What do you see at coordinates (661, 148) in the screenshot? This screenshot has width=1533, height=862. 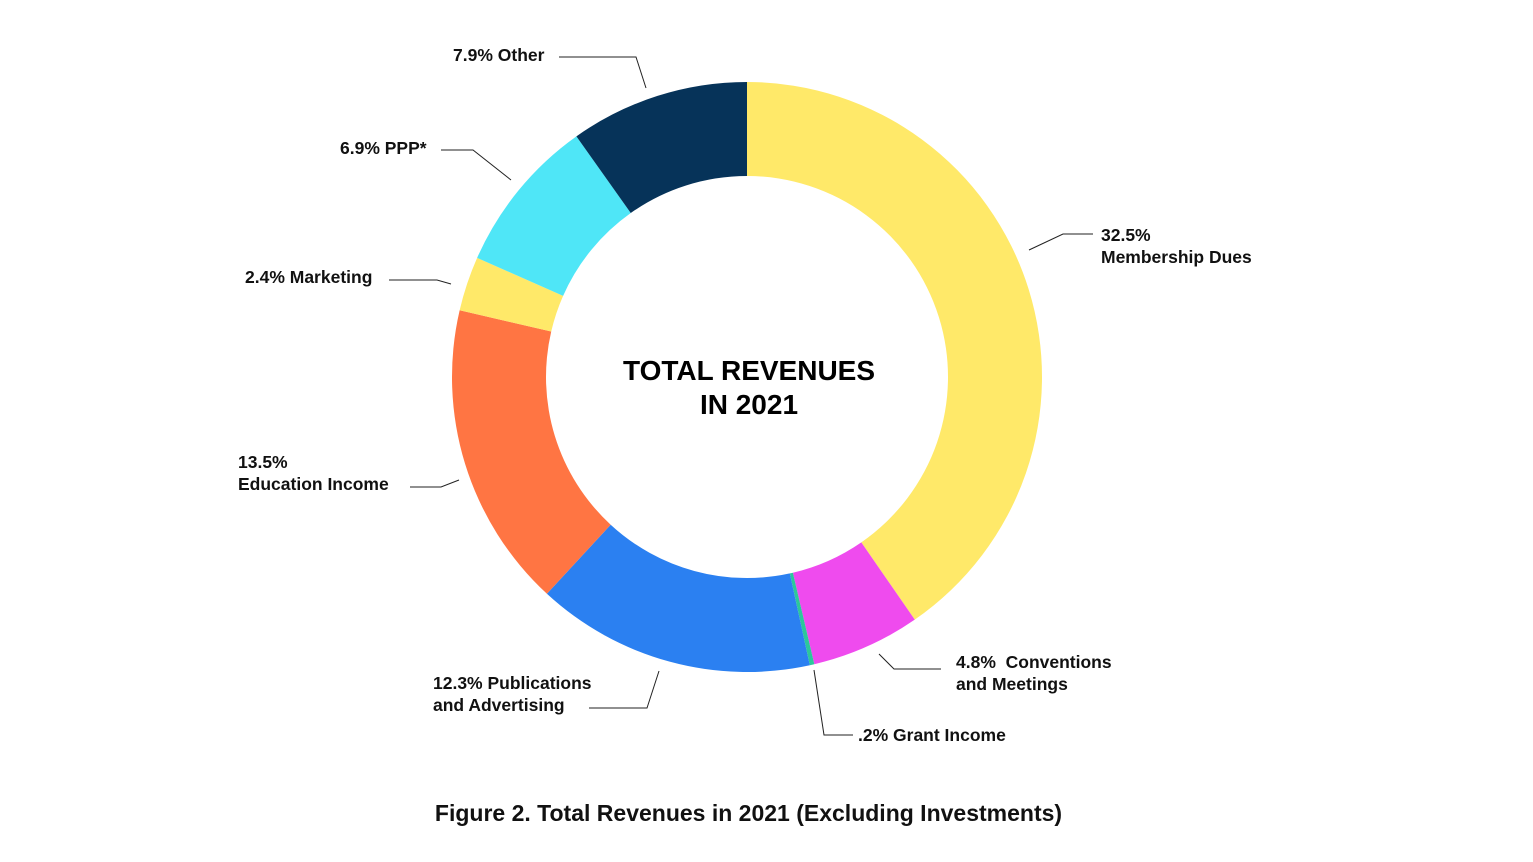 I see `slice-other` at bounding box center [661, 148].